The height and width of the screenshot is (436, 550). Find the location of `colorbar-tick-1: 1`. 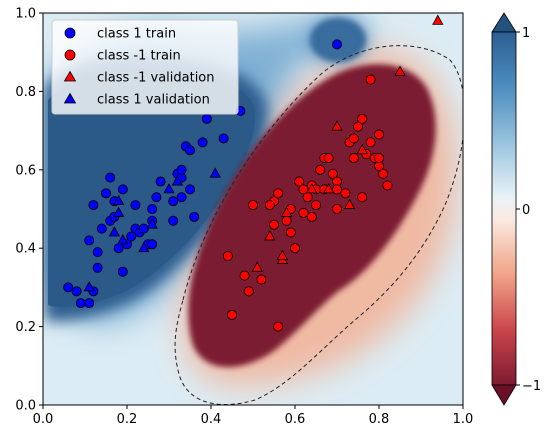

colorbar-tick-1: 1 is located at coordinates (526, 33).